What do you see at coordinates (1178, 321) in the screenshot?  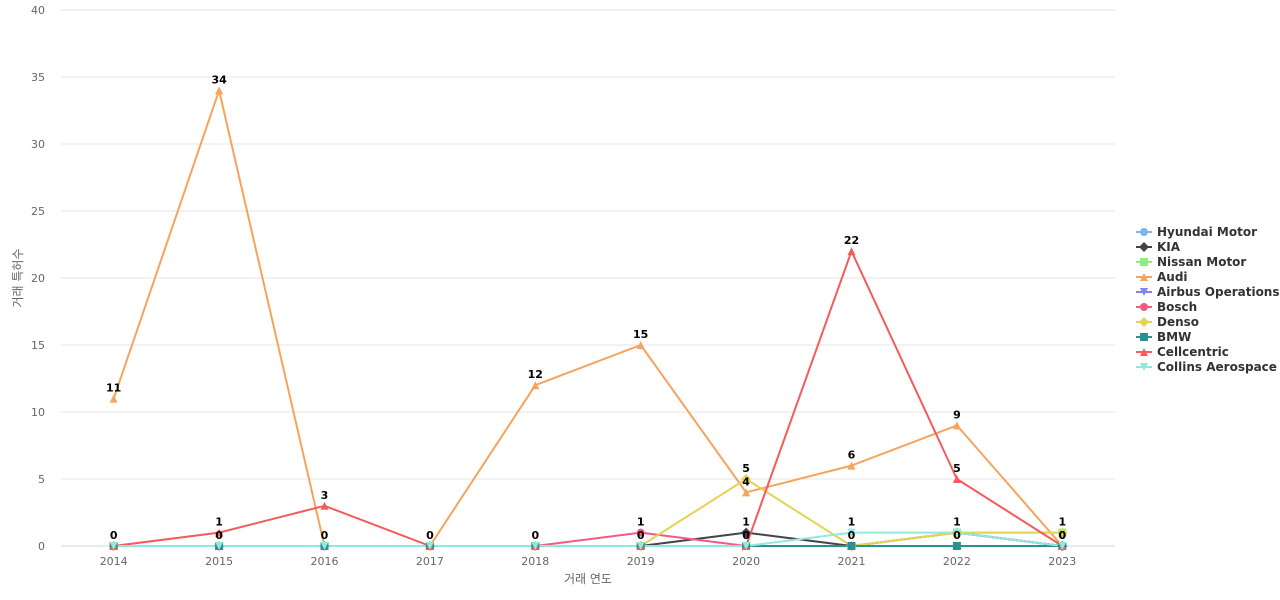 I see `legend-label: Denso` at bounding box center [1178, 321].